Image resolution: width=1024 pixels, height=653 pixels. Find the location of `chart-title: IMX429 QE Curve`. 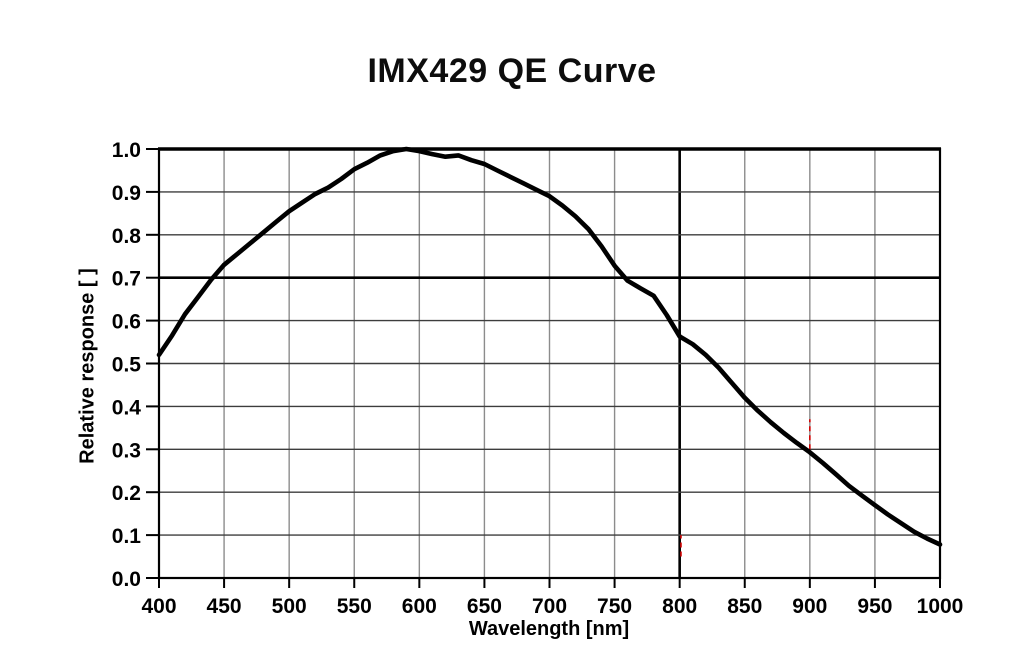

chart-title: IMX429 QE Curve is located at coordinates (512, 71).